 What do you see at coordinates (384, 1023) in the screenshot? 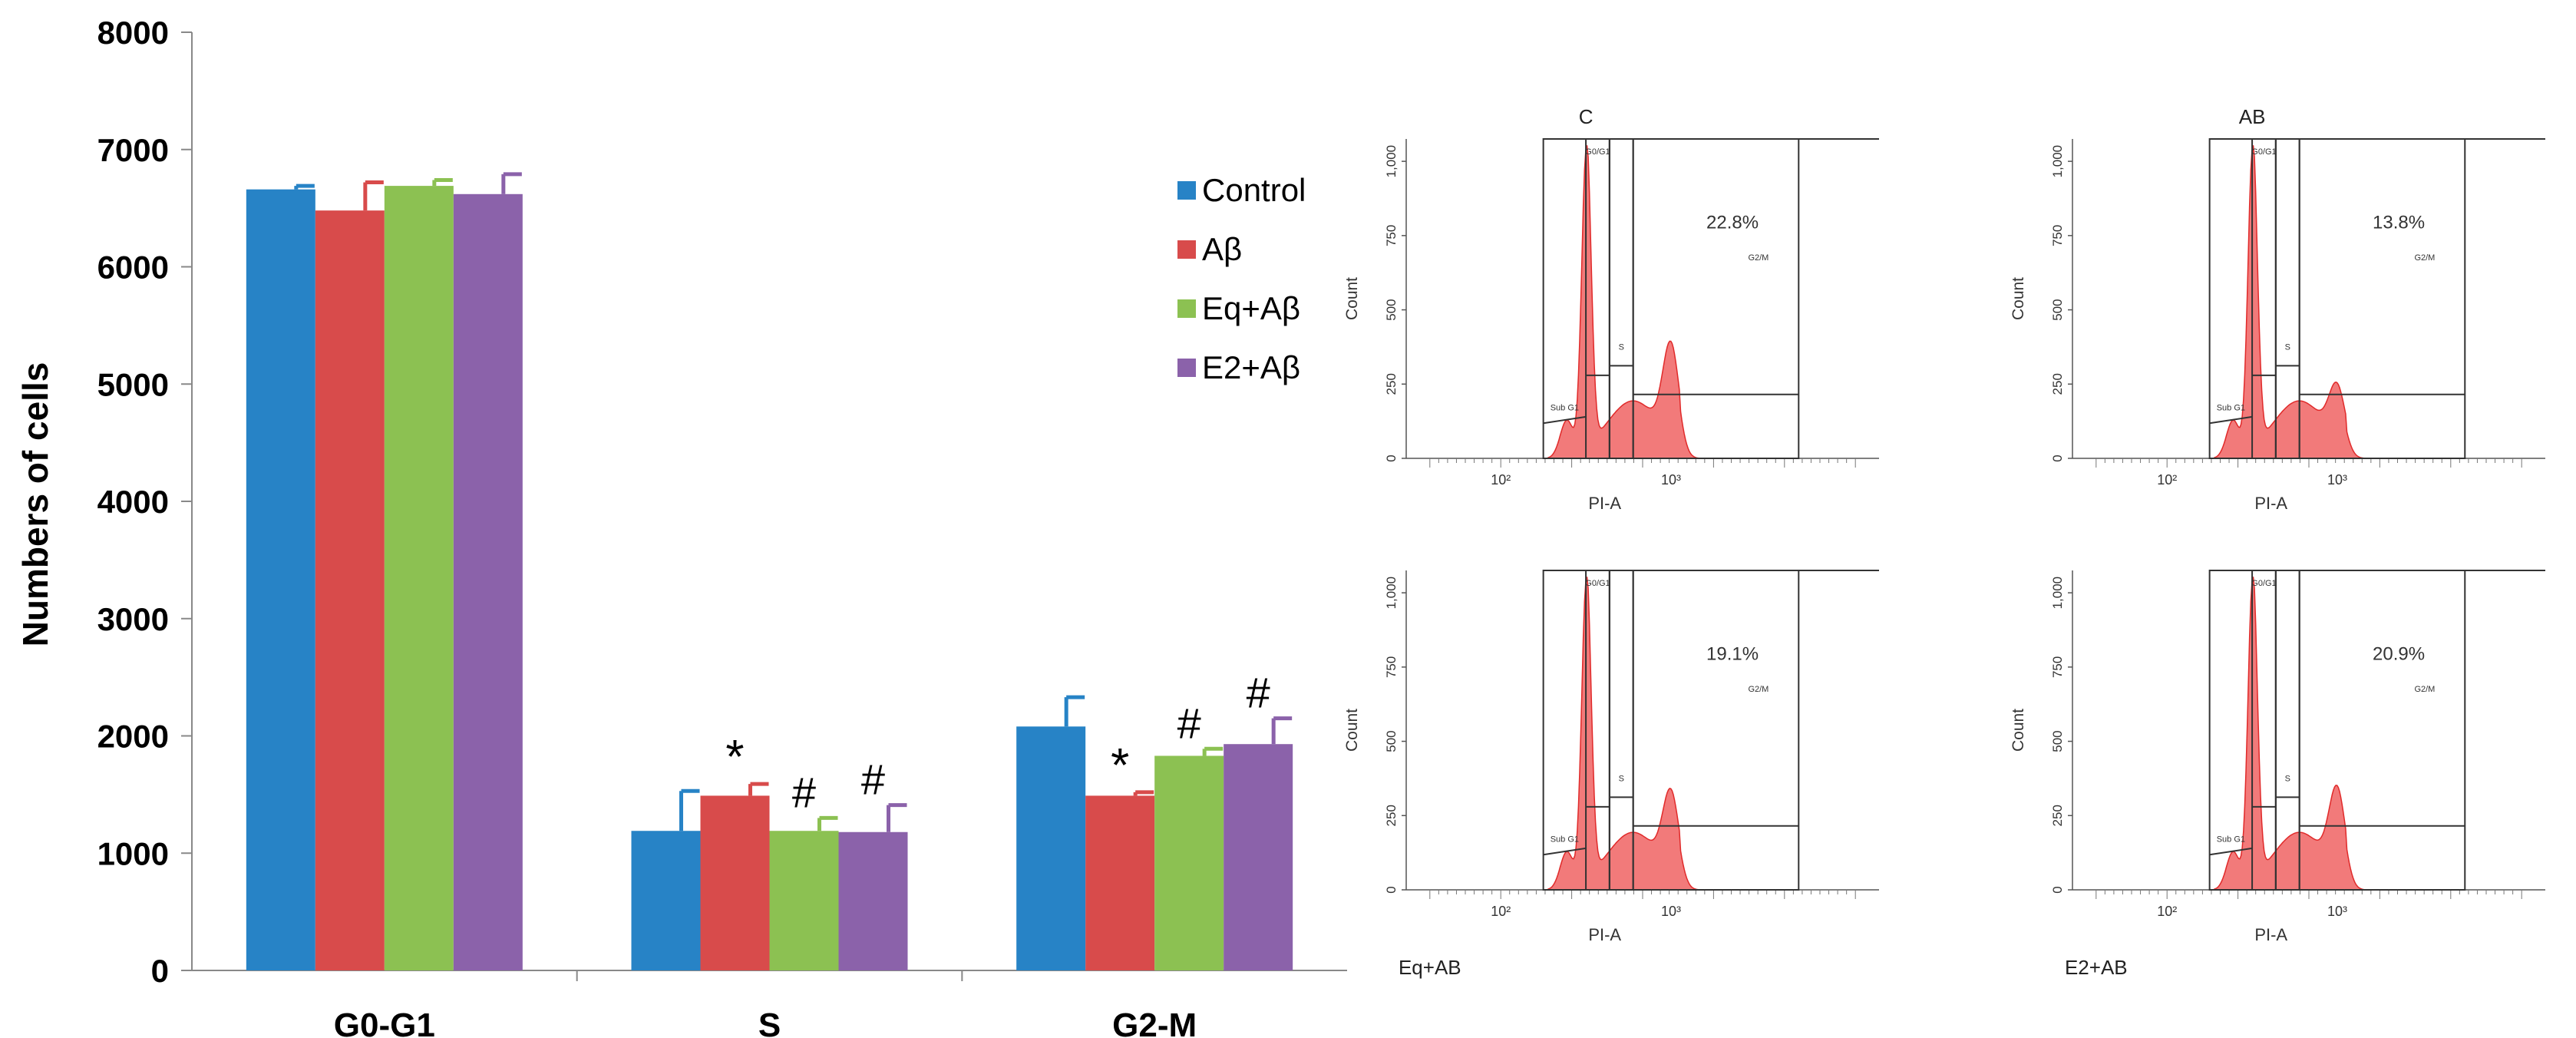
I see `x-tick-label: G0-G1` at bounding box center [384, 1023].